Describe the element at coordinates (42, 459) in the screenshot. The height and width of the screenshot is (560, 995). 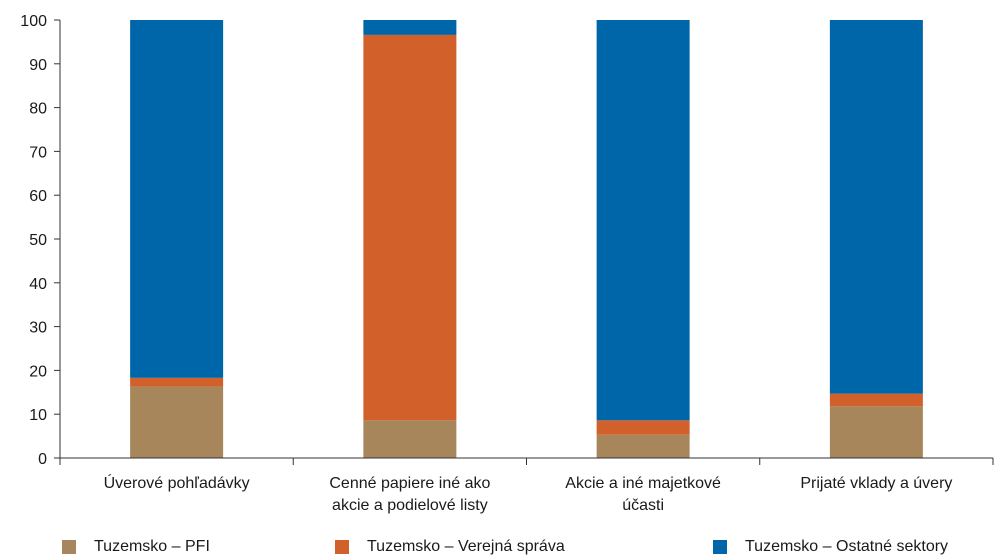
I see `y-tick-label: 0` at that location.